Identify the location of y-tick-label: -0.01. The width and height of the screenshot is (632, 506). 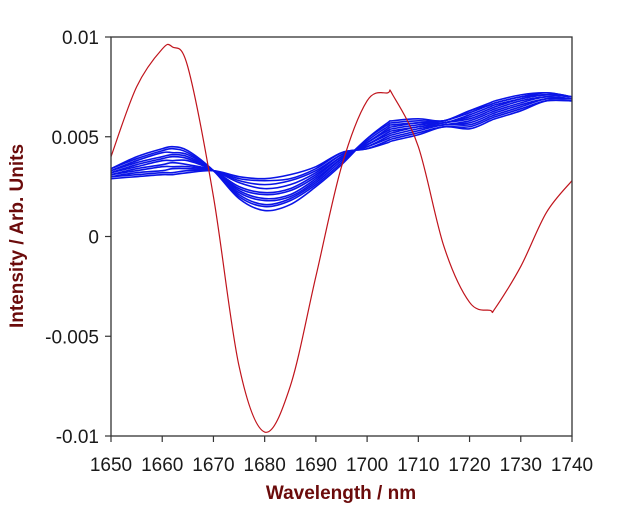
(77, 437).